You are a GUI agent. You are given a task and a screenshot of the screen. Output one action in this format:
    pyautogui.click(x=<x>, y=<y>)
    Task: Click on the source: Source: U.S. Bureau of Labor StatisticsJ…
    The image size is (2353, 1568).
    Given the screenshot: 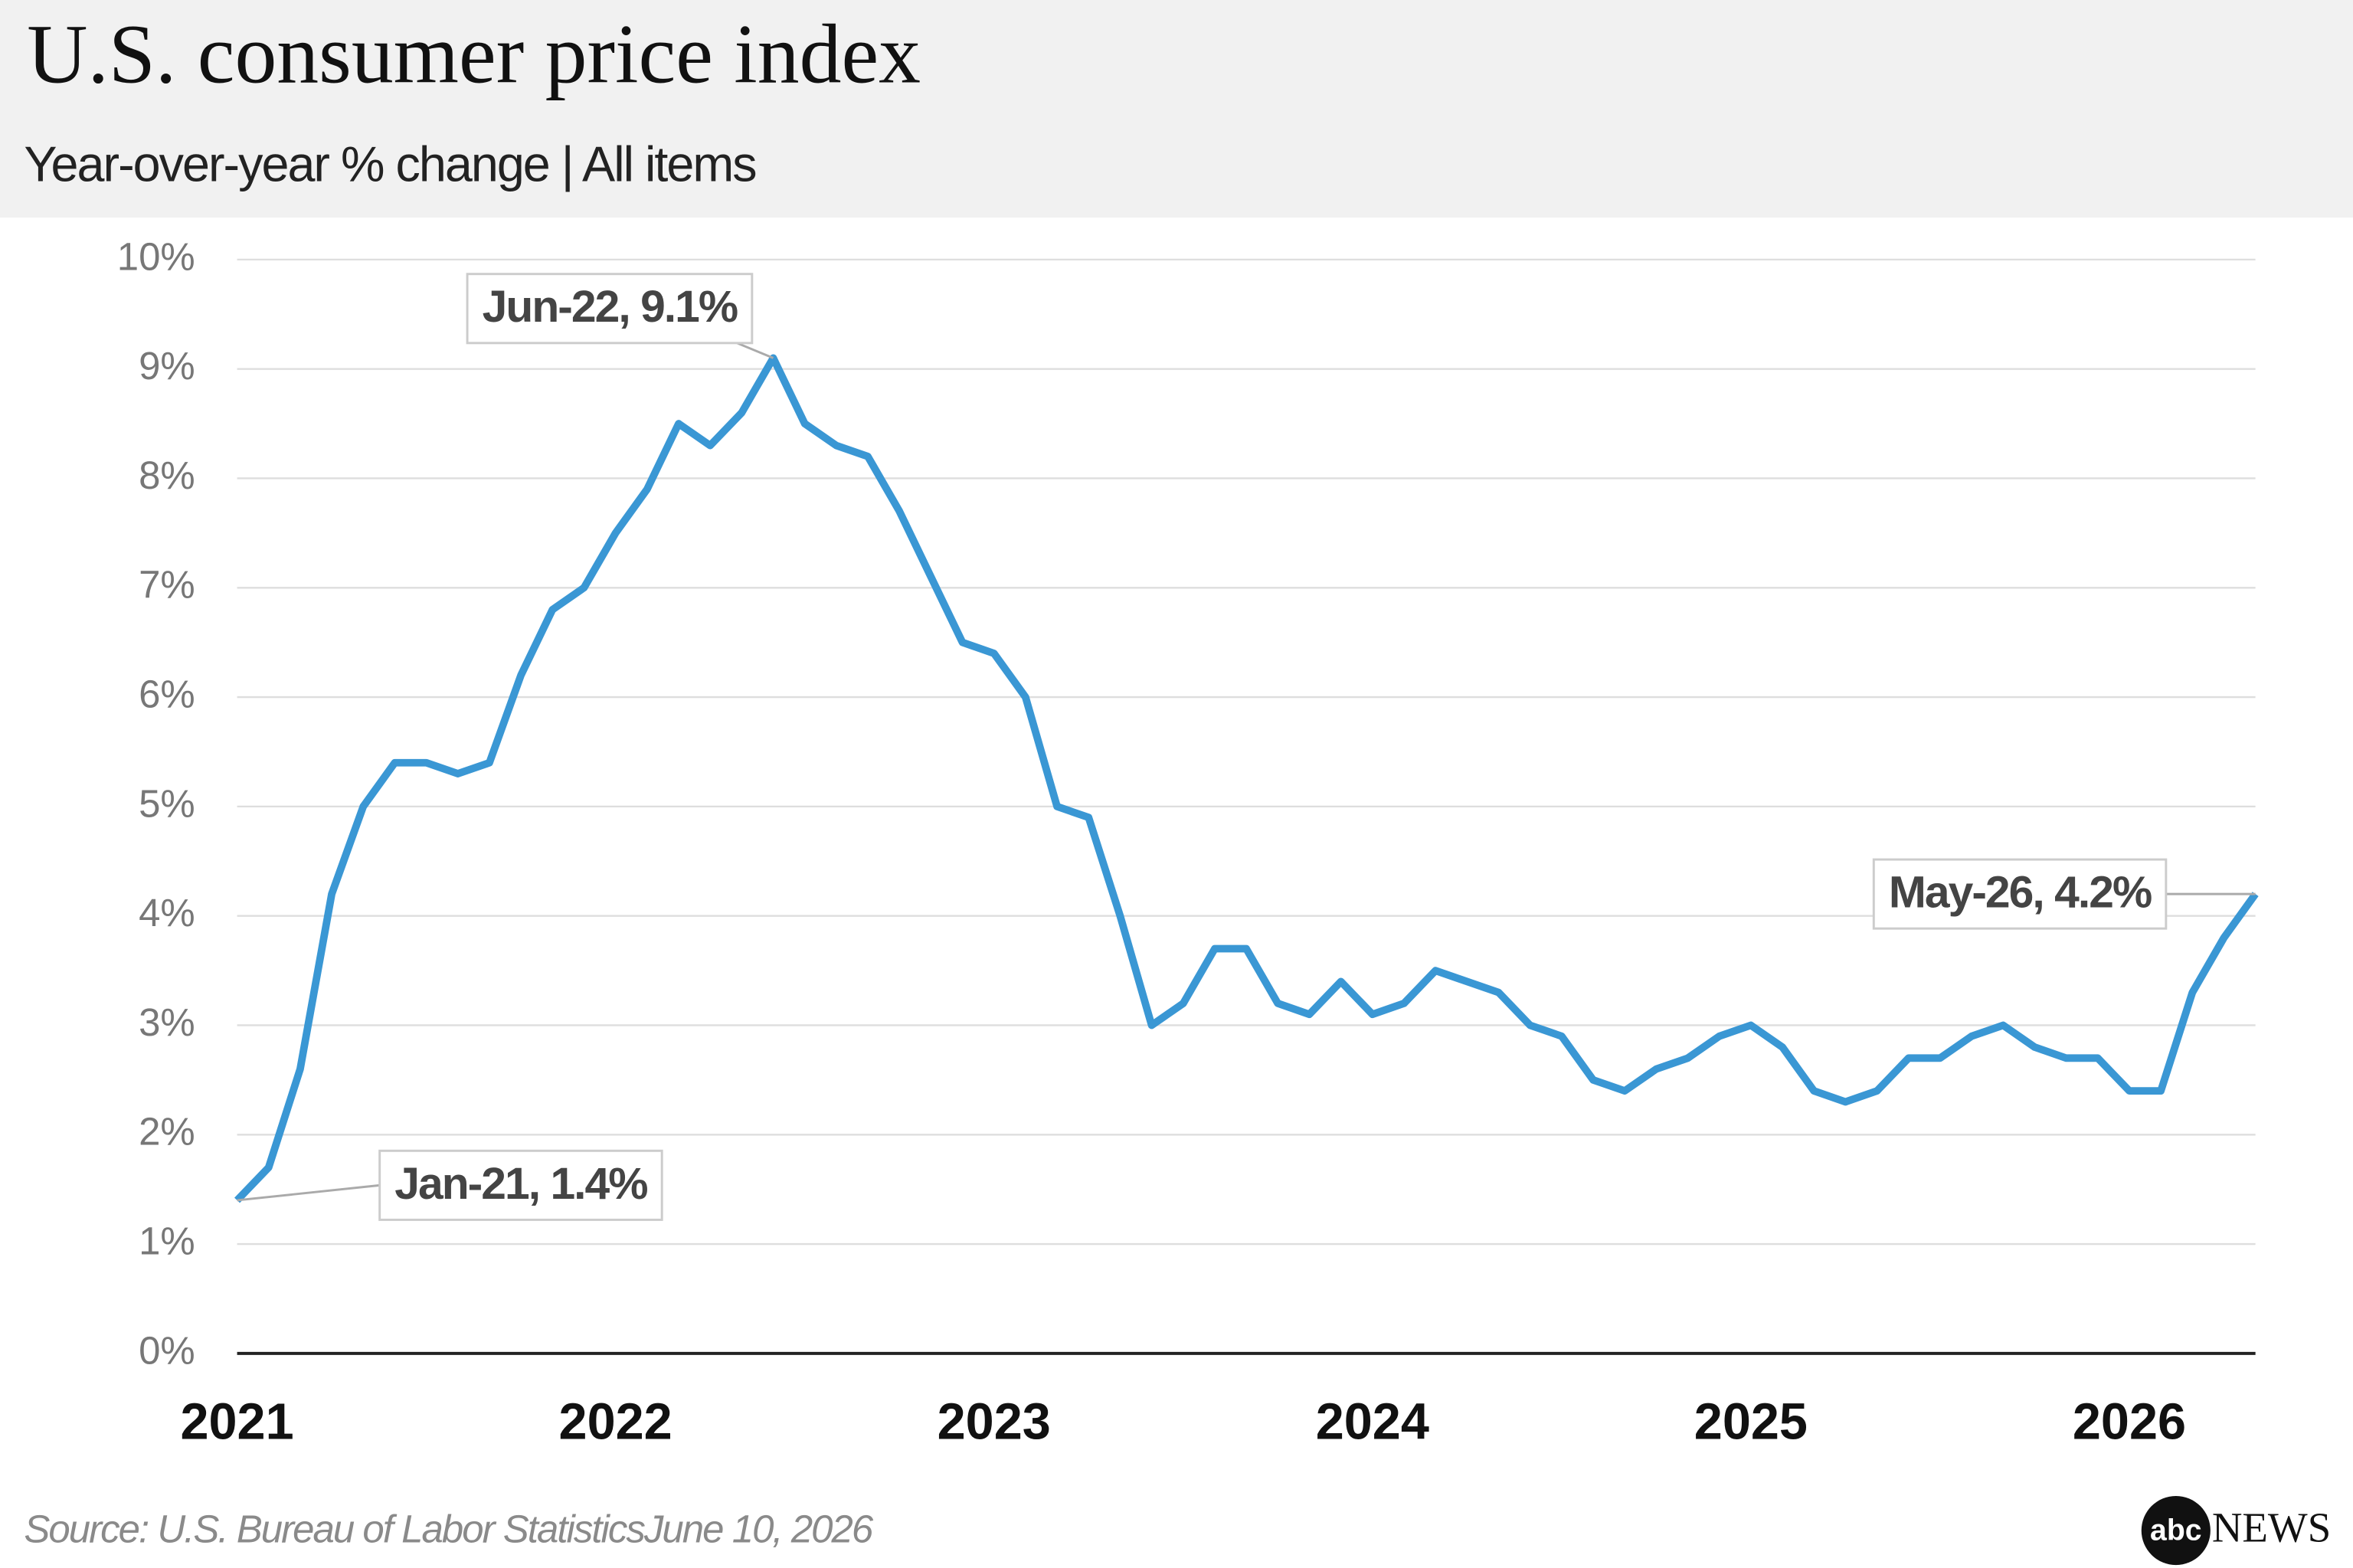 What is the action you would take?
    pyautogui.click(x=449, y=1528)
    